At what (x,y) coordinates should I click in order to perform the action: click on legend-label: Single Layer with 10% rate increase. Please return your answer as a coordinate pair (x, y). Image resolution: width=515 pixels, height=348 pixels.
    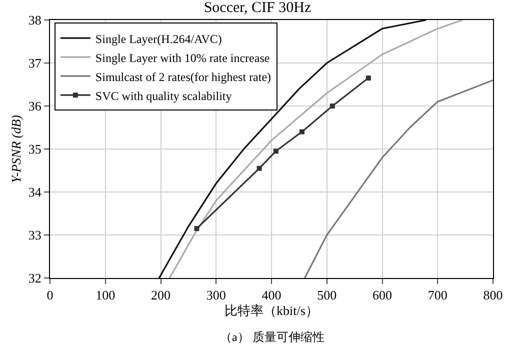
    Looking at the image, I should click on (182, 57).